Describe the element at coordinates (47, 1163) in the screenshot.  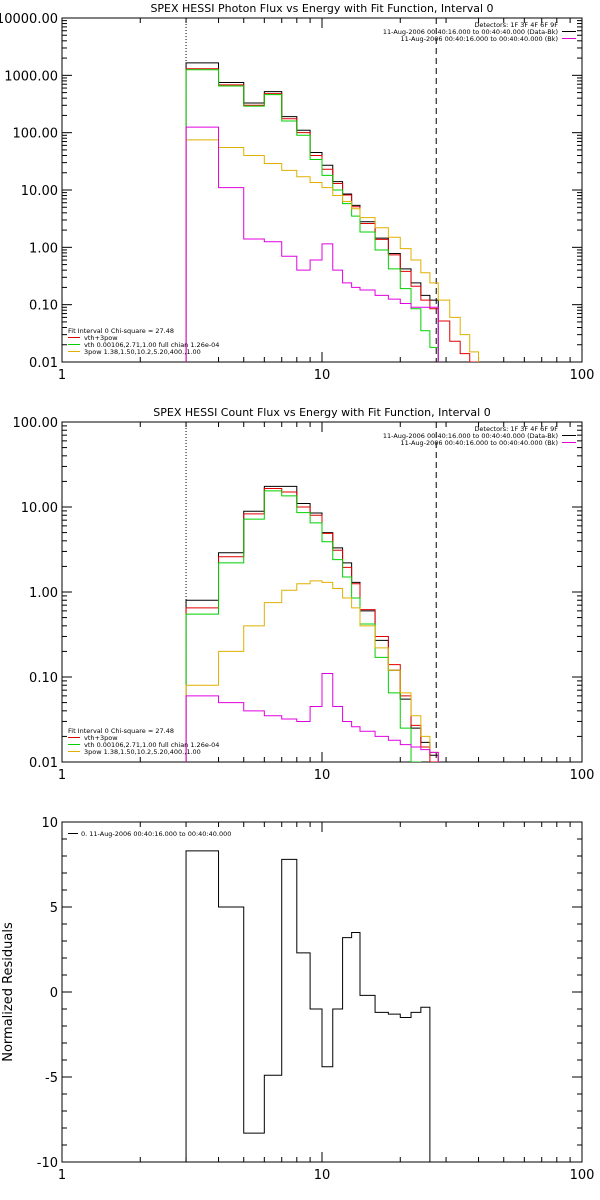
I see `y-tick-label: -10` at that location.